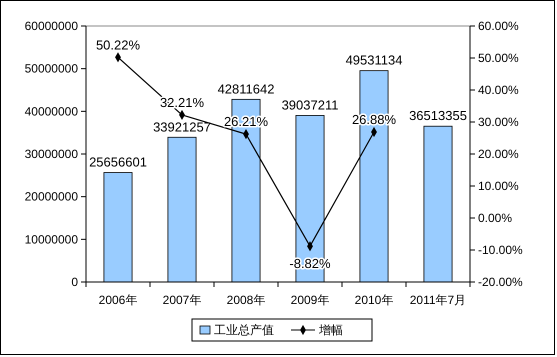 This screenshot has height=357, width=557. I want to click on legend-label: 增幅, so click(330, 330).